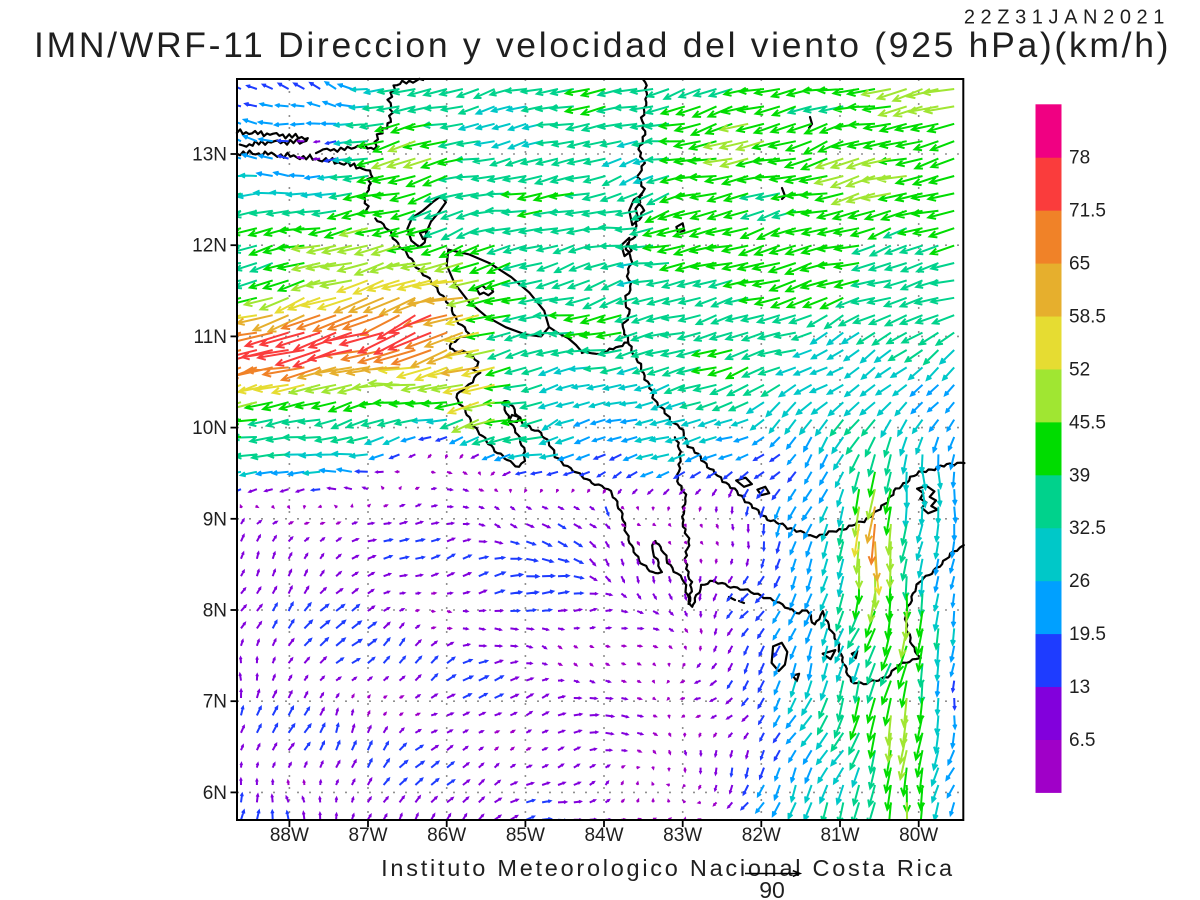 This screenshot has height=900, width=1200. What do you see at coordinates (209, 428) in the screenshot?
I see `svg-text: 10N` at bounding box center [209, 428].